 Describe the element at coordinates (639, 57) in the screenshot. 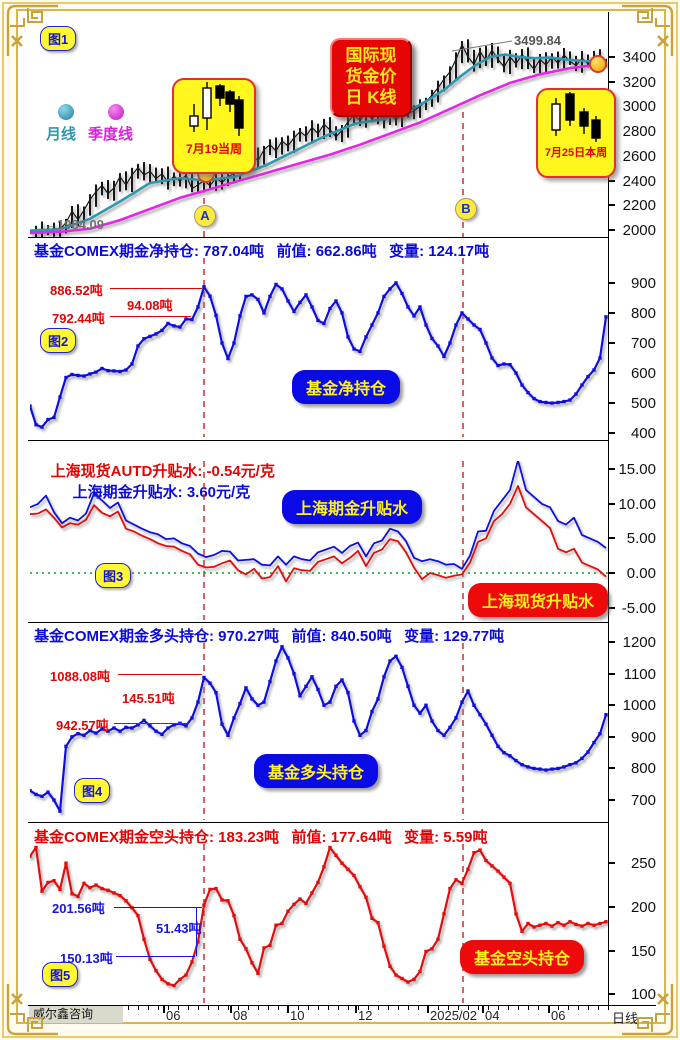

I see `y-tick-label: 3400` at that location.